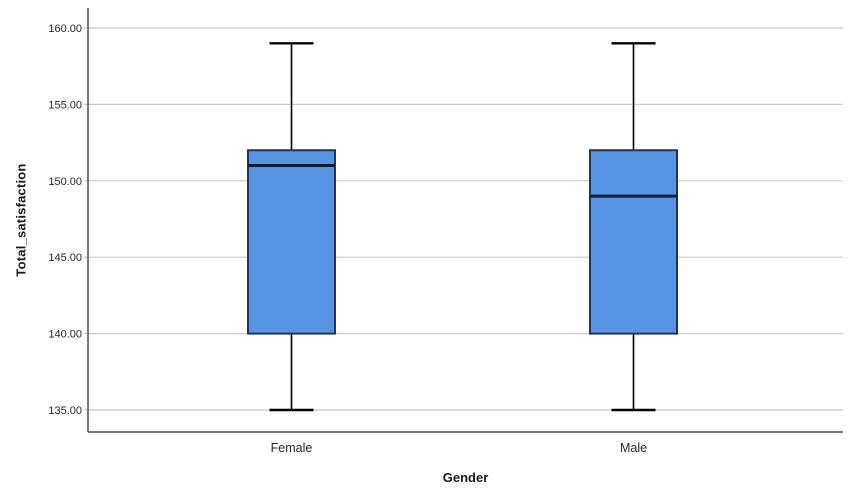 The width and height of the screenshot is (851, 501). What do you see at coordinates (633, 448) in the screenshot?
I see `x-category-label: Male` at bounding box center [633, 448].